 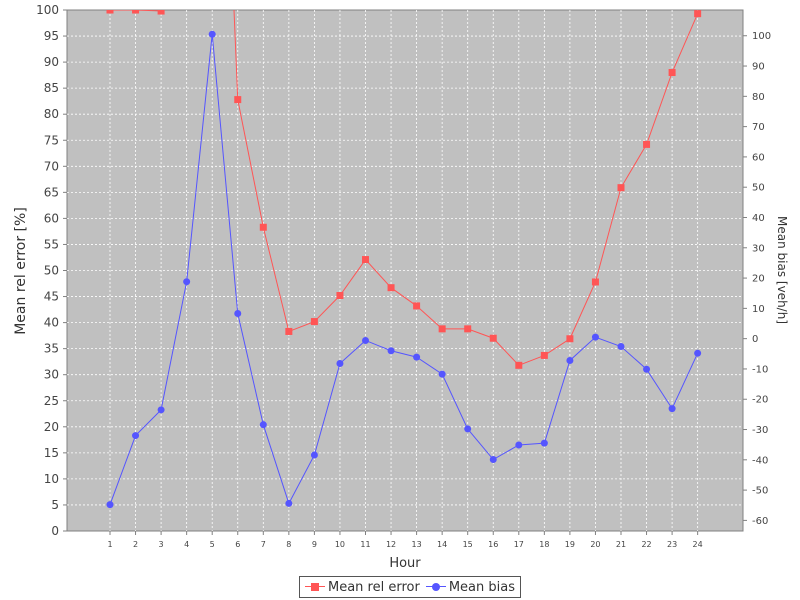 I want to click on x-tick-label: 17, so click(x=519, y=544).